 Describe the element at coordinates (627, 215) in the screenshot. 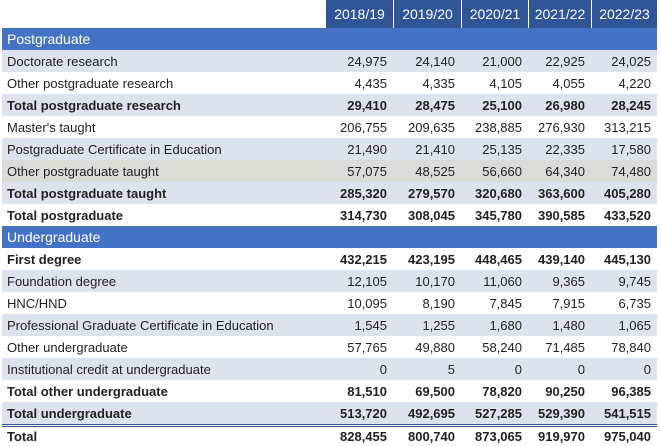

I see `cell-value: 433,520` at that location.